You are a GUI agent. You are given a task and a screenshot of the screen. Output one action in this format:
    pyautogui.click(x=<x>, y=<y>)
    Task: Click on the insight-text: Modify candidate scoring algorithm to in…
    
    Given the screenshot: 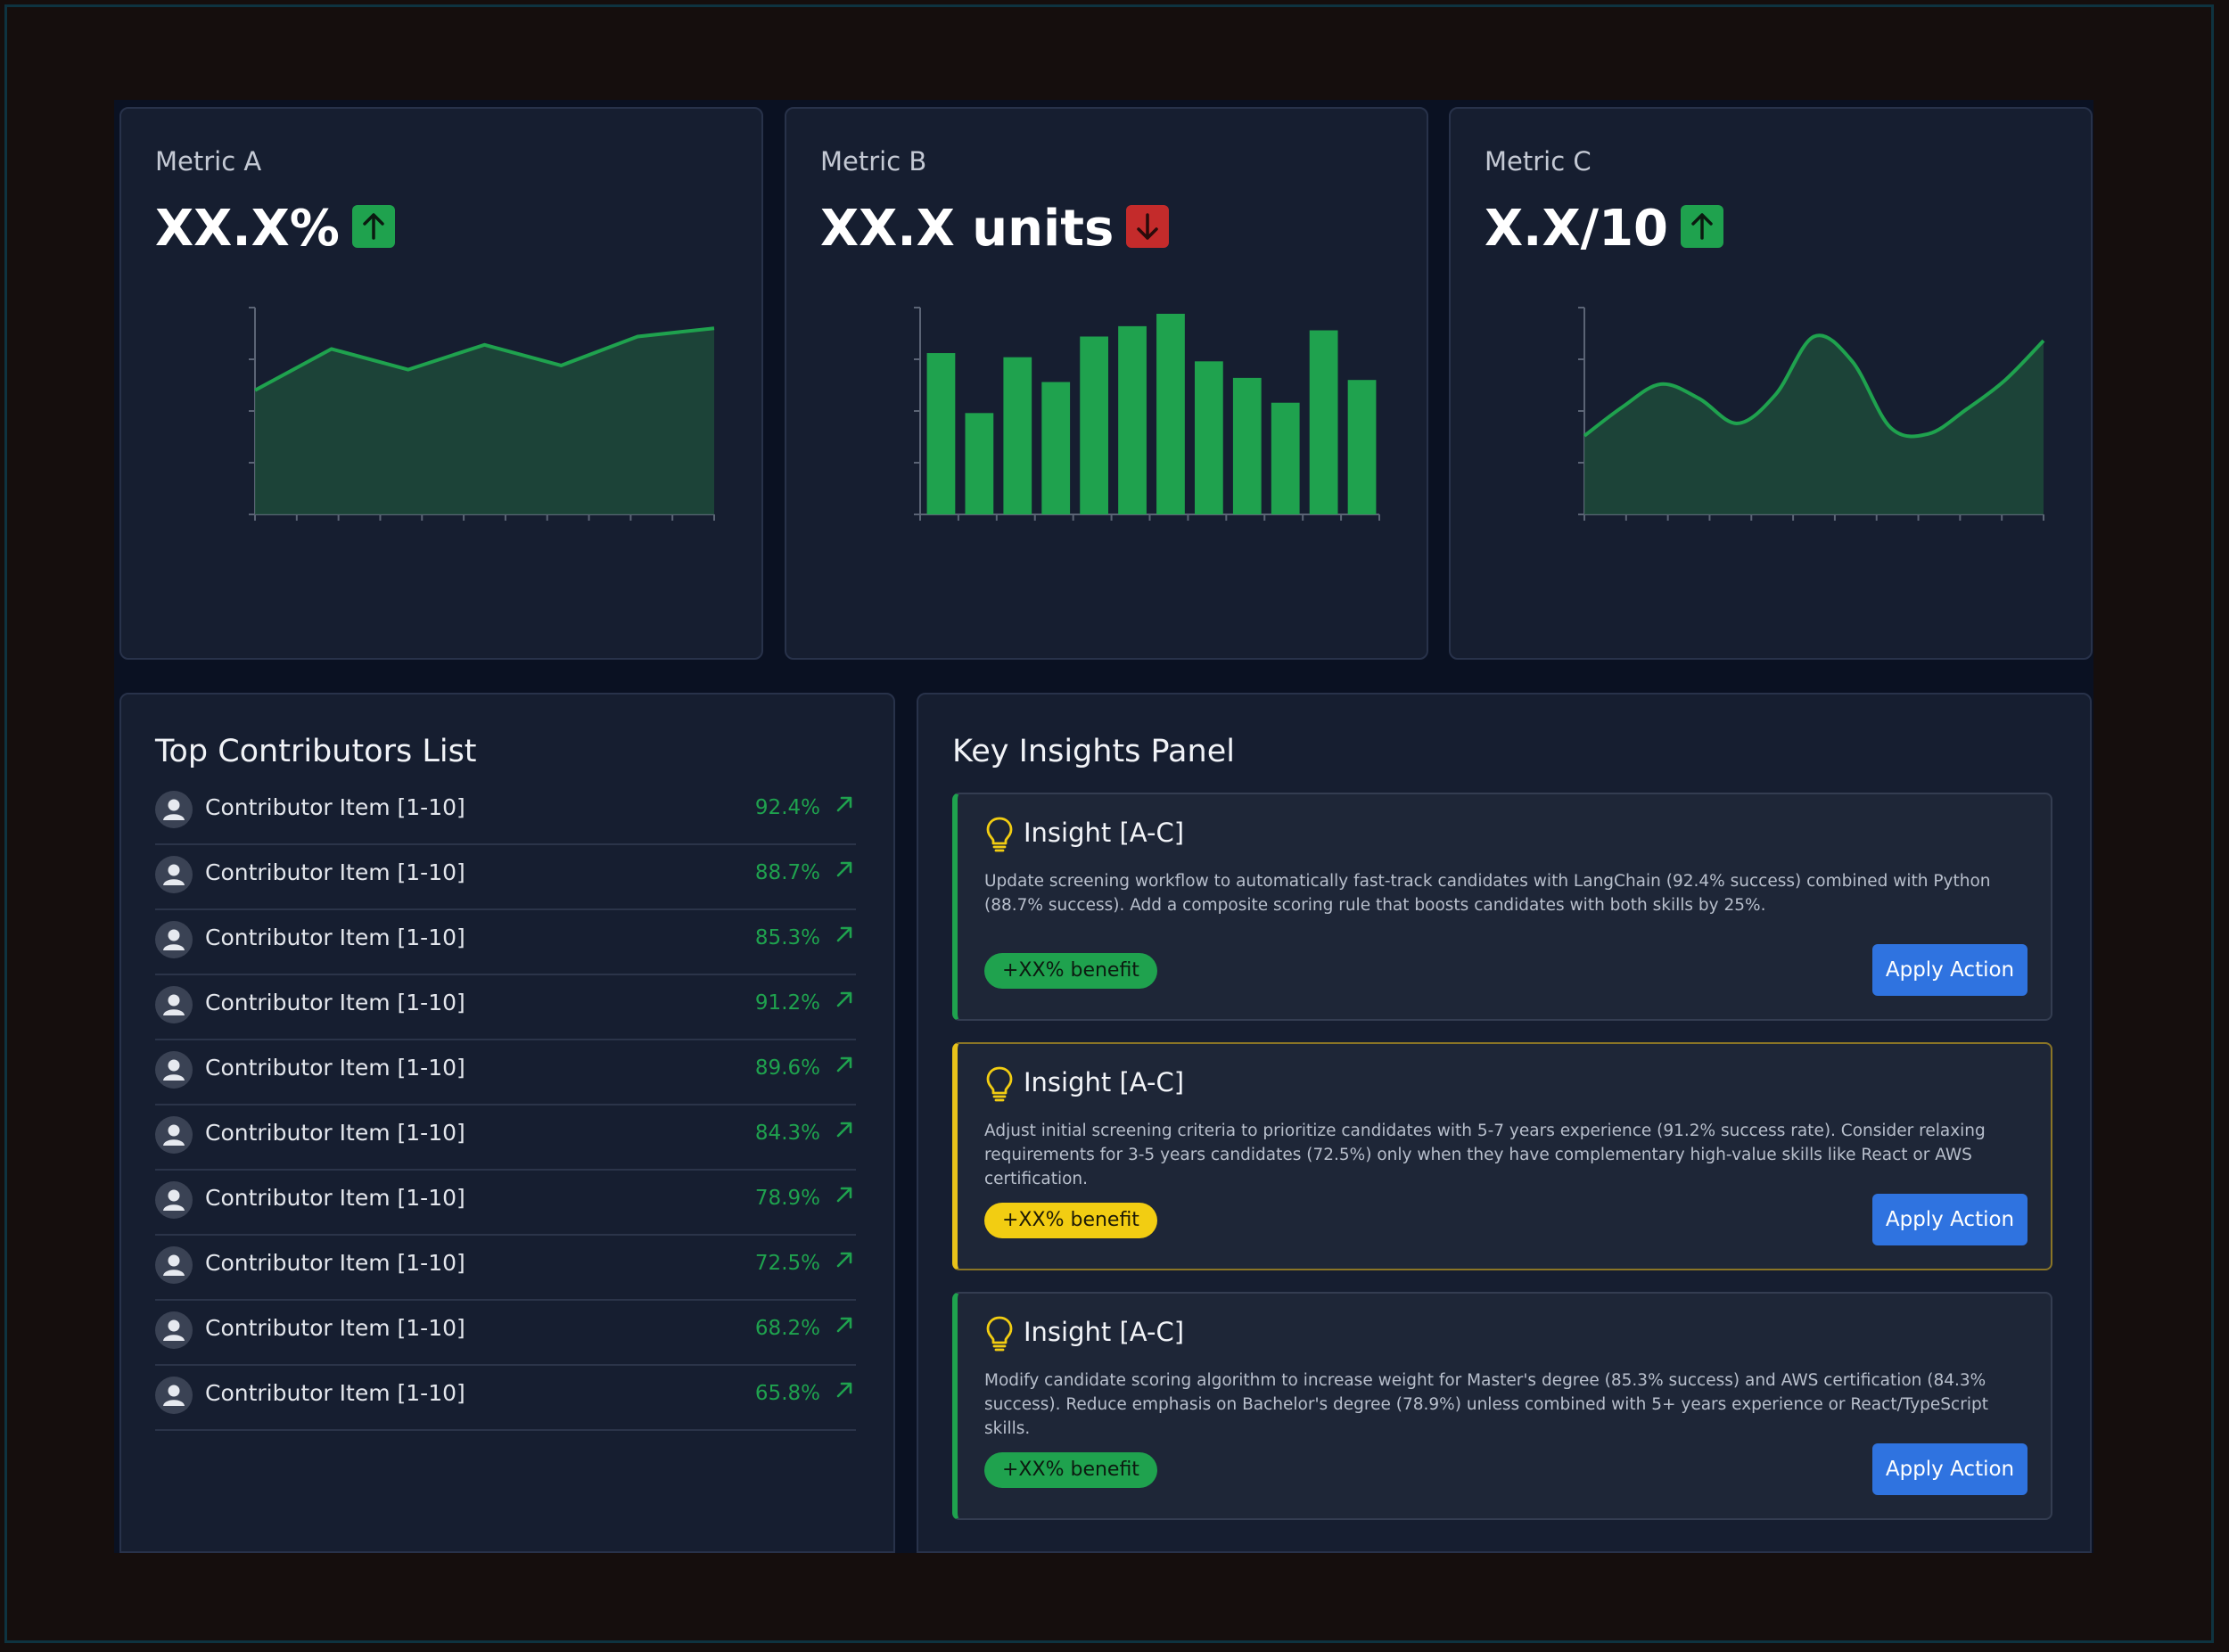 What is the action you would take?
    pyautogui.click(x=1486, y=1404)
    